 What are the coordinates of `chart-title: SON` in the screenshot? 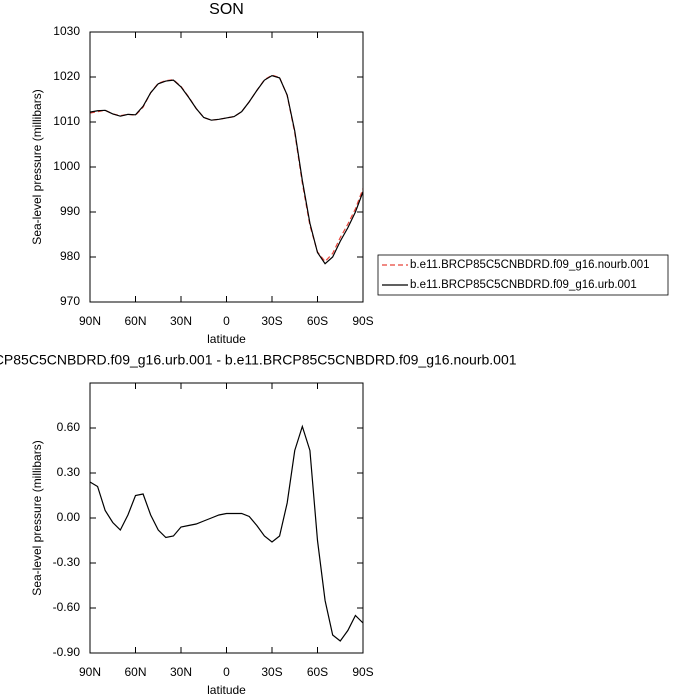 It's located at (226, 9).